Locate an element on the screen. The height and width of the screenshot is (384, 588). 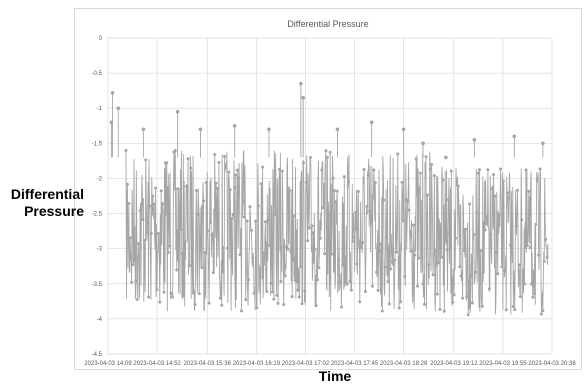
x-tick-label: 2023-04-03 17:02 is located at coordinates (306, 364).